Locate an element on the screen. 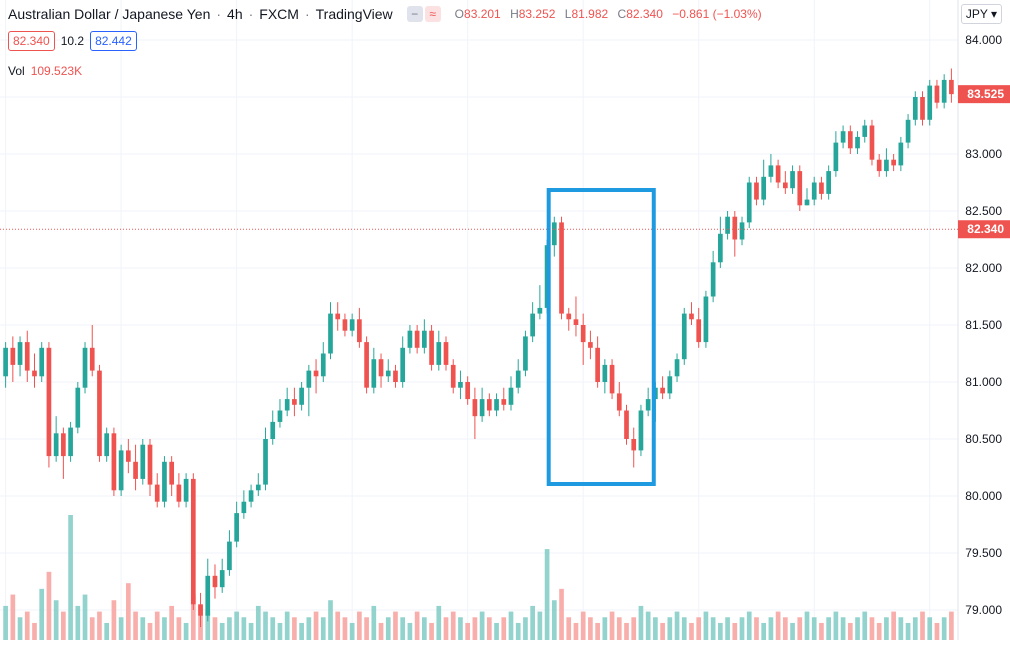 Image resolution: width=1010 pixels, height=645 pixels. hide-icon: − is located at coordinates (414, 14).